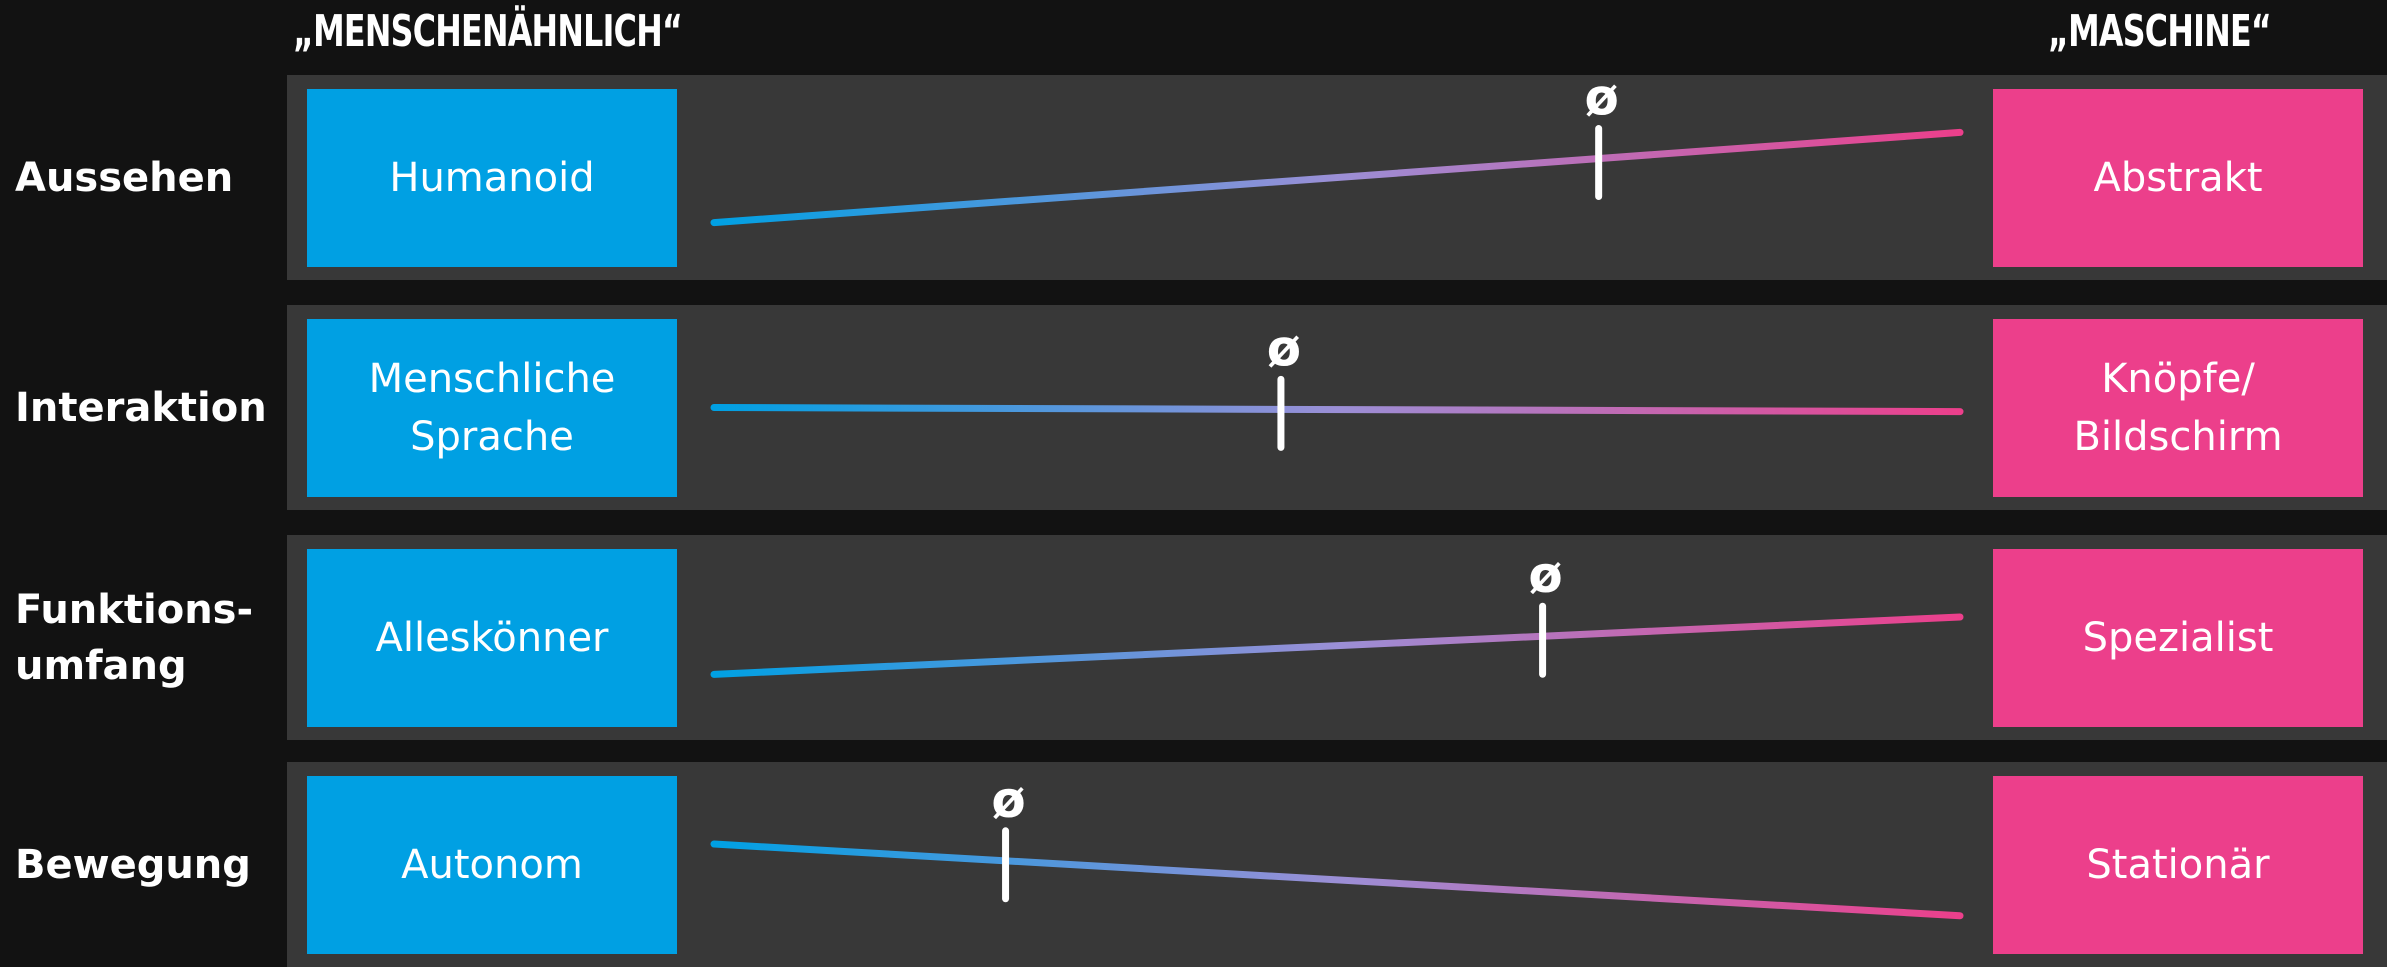 This screenshot has width=2387, height=967. Describe the element at coordinates (488, 31) in the screenshot. I see `header-human-like: „MENSCHENÄHNLICH“` at that location.